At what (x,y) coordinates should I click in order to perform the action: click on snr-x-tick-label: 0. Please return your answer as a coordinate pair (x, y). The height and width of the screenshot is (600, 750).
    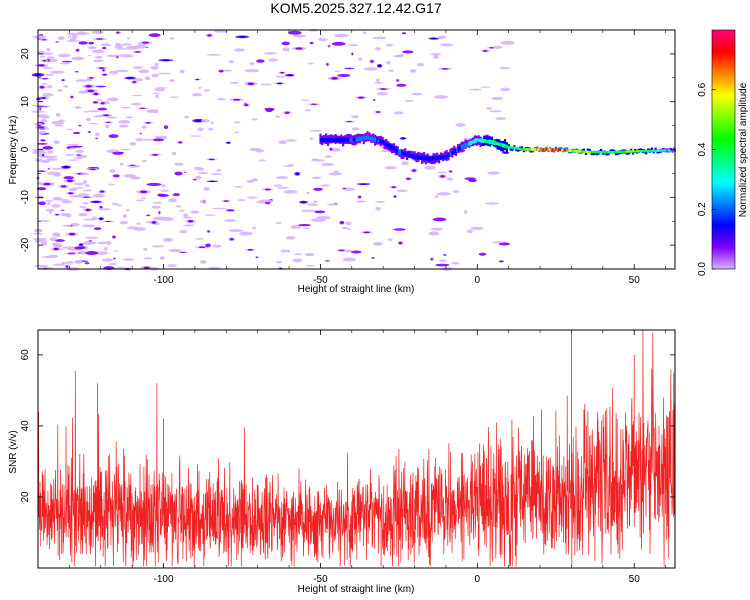
    Looking at the image, I should click on (478, 579).